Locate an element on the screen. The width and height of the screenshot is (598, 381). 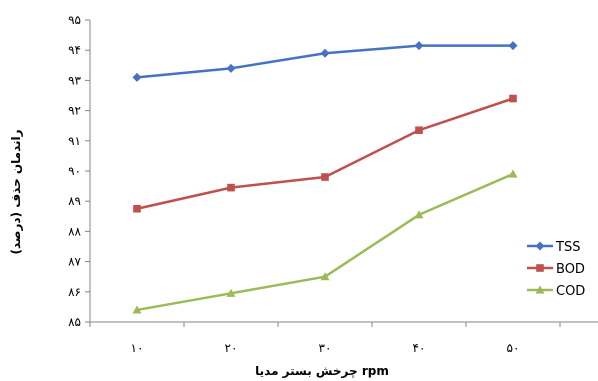
y-axis-title: راندمان حذف (درصد) is located at coordinates (16, 191).